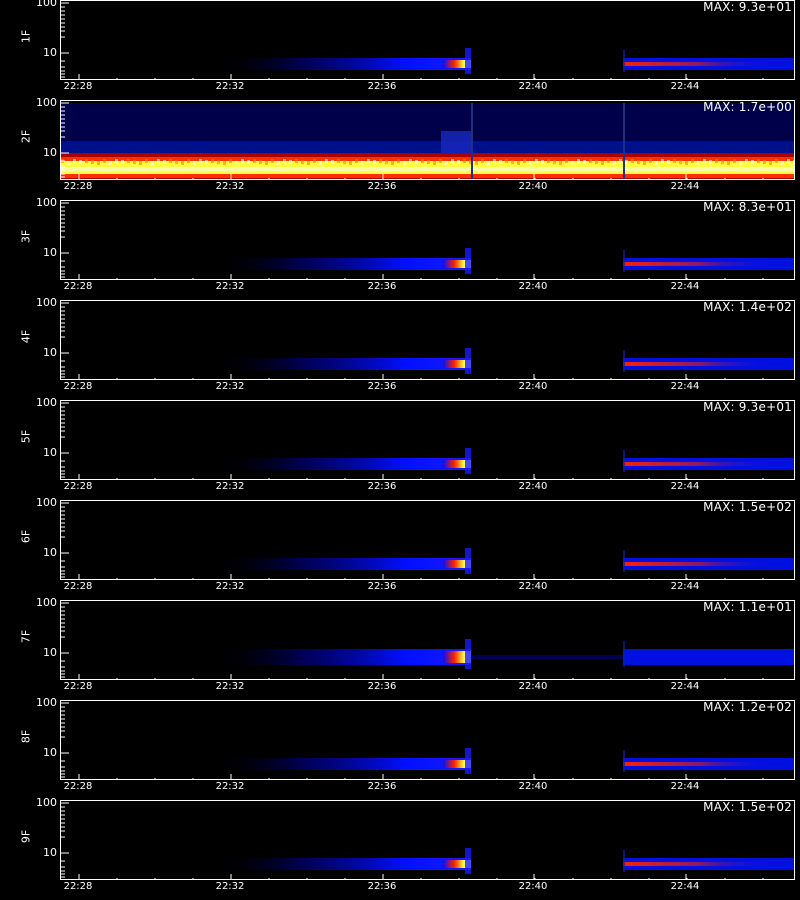 The width and height of the screenshot is (800, 900). Describe the element at coordinates (26, 736) in the screenshot. I see `channel-label: 8F` at that location.